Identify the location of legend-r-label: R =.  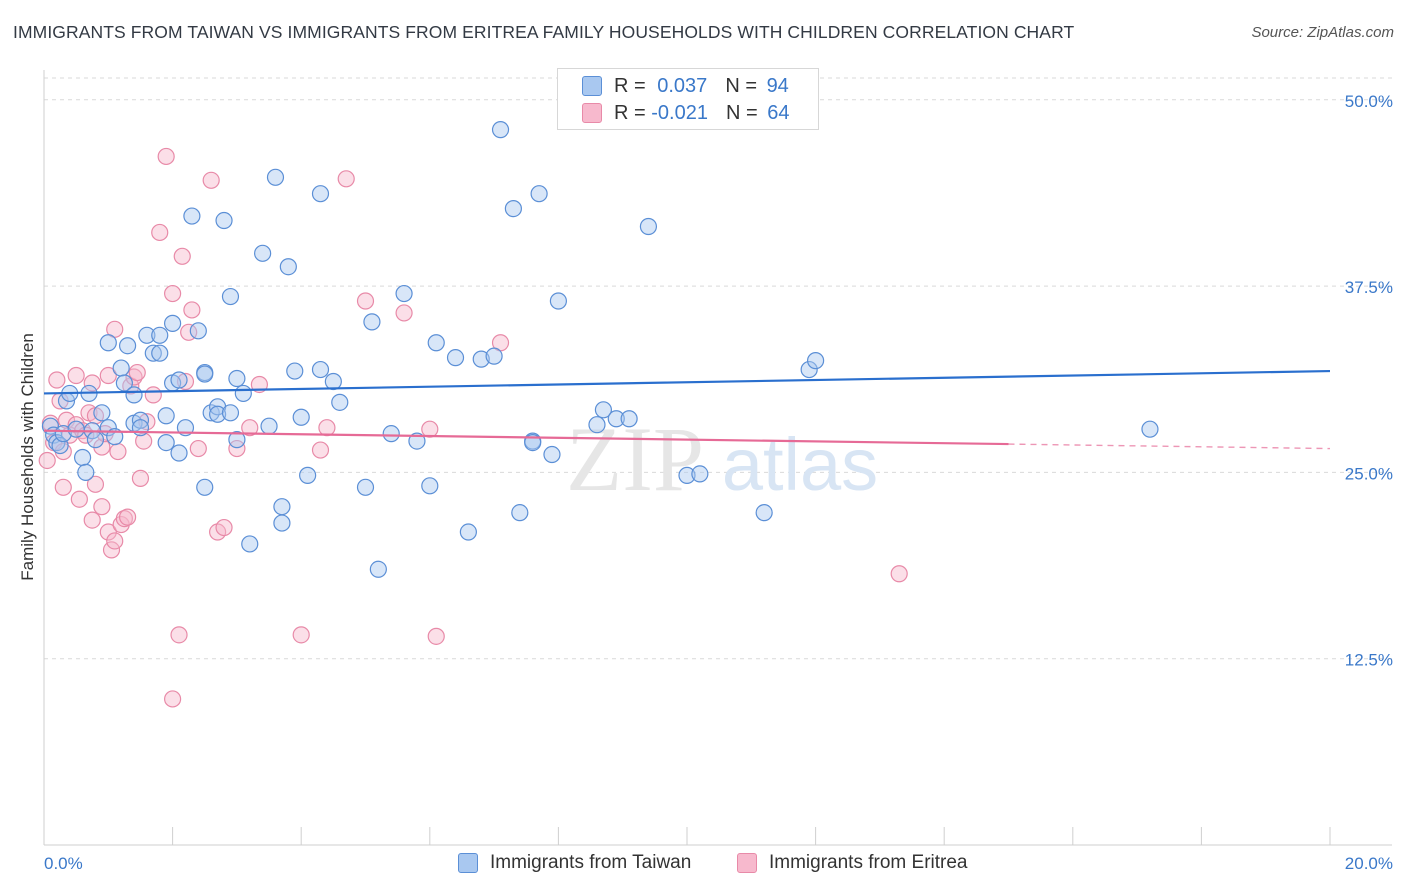
(630, 112).